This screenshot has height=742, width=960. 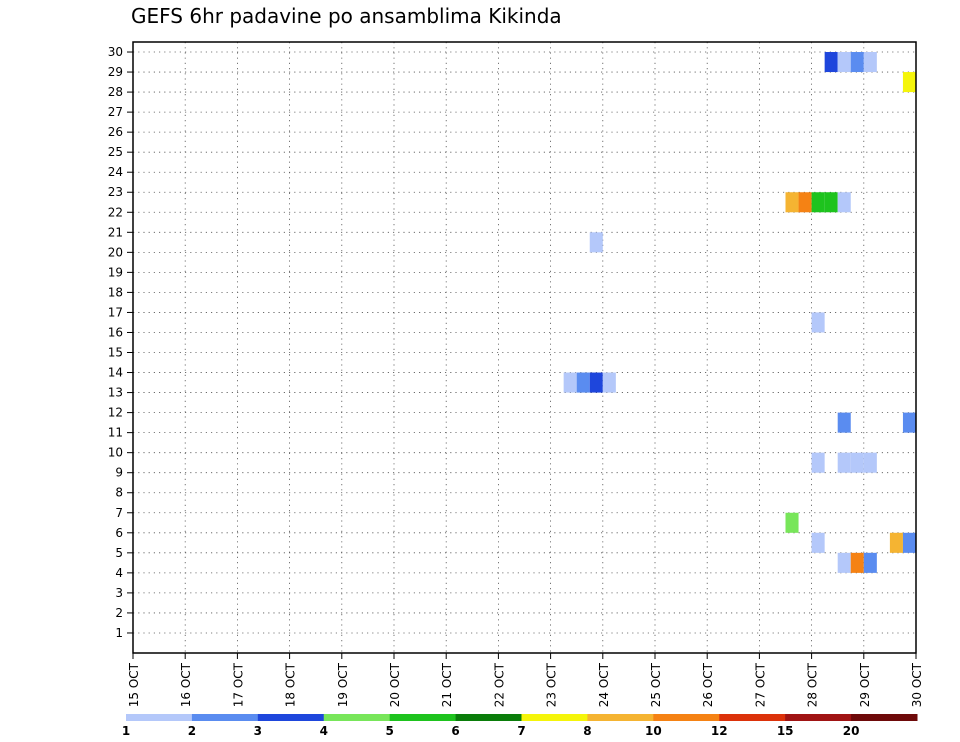 What do you see at coordinates (115, 72) in the screenshot?
I see `y-tick-label: 29` at bounding box center [115, 72].